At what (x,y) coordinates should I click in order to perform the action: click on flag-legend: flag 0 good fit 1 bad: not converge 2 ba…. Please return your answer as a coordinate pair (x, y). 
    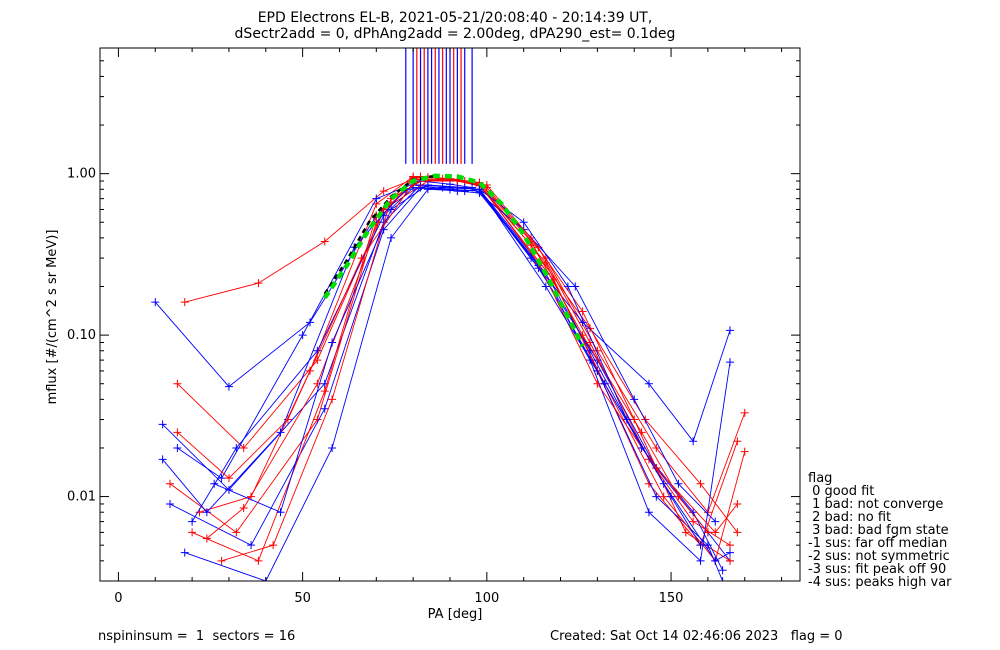
    Looking at the image, I should click on (880, 530).